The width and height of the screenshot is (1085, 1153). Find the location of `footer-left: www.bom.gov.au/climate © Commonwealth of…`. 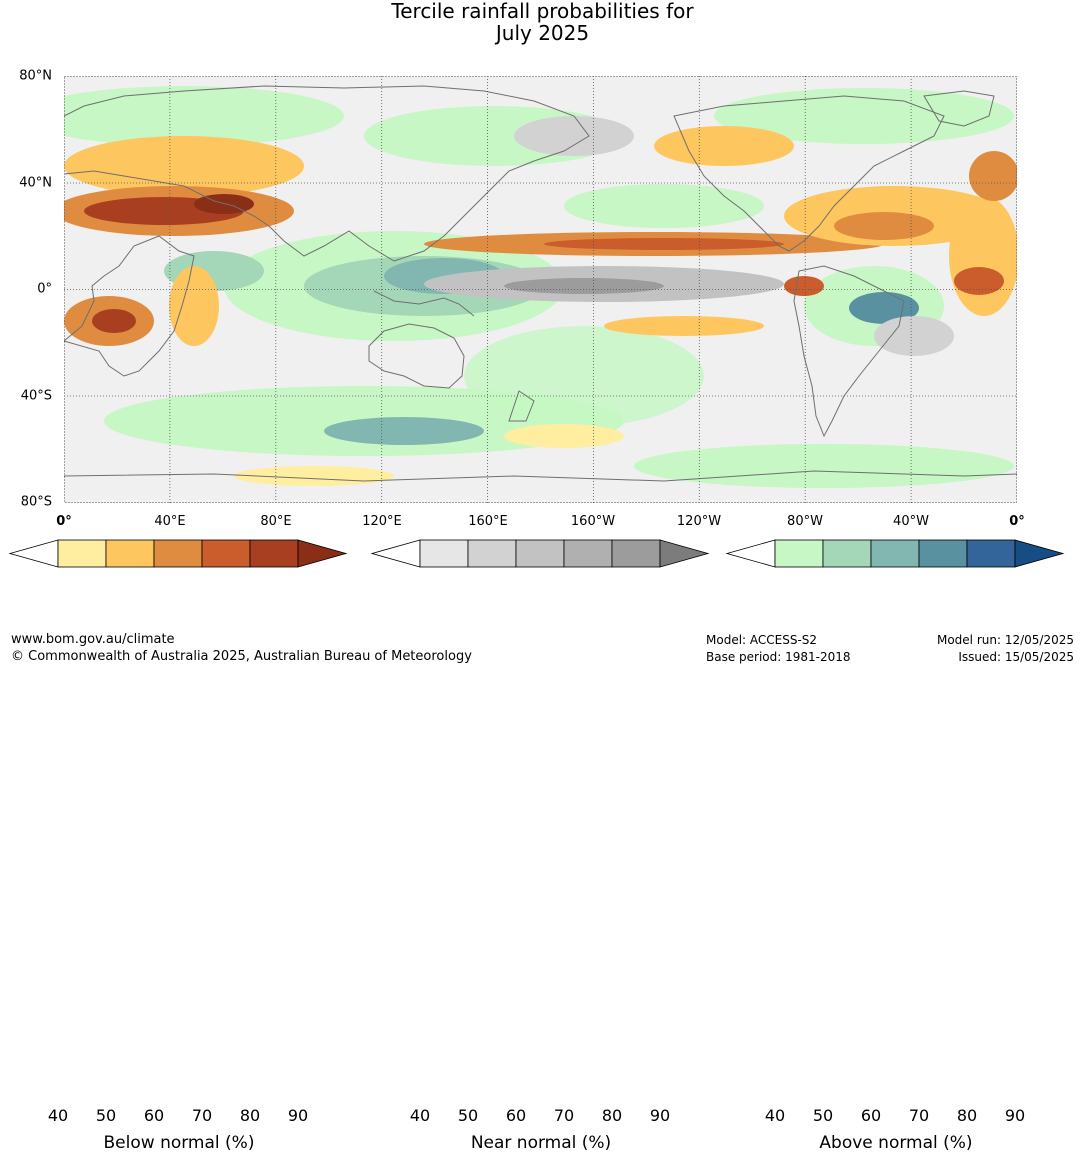

footer-left: www.bom.gov.au/climate © Commonwealth of… is located at coordinates (241, 648).